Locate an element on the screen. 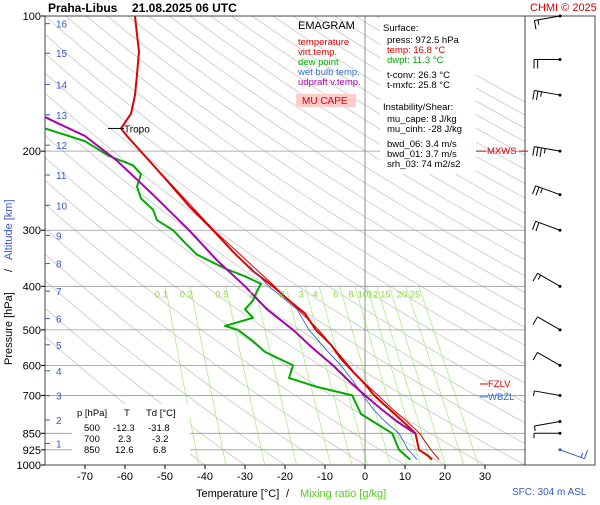  y-tick-label: 600 is located at coordinates (32, 366).